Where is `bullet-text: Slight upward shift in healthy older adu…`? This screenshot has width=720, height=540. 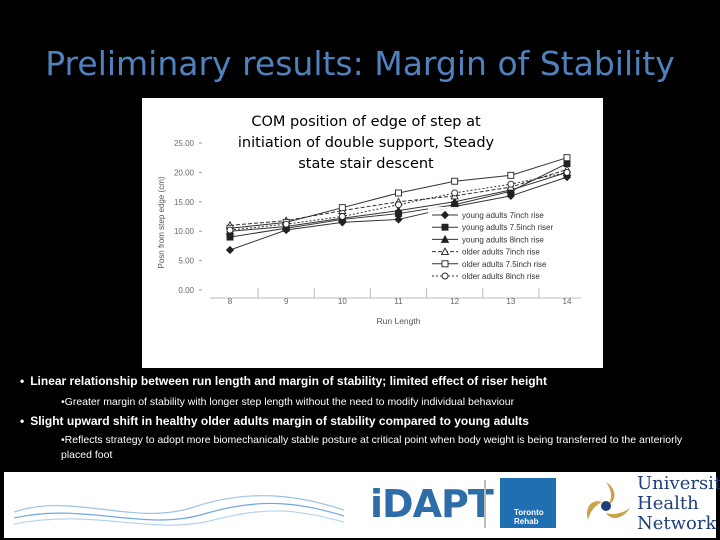
bullet-text: Slight upward shift in healthy older adu… is located at coordinates (279, 421).